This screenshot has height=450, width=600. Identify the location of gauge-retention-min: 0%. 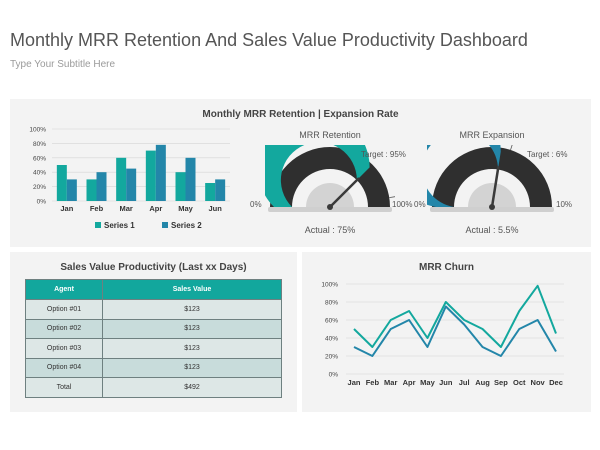
(256, 204).